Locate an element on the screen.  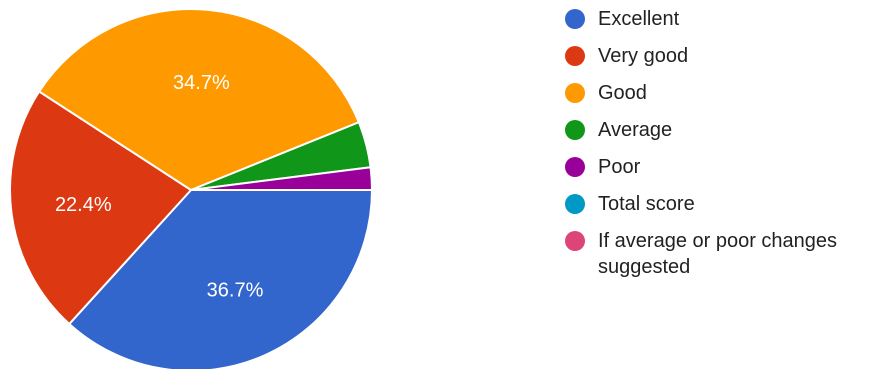
slice-value-label: 36.7% is located at coordinates (235, 290).